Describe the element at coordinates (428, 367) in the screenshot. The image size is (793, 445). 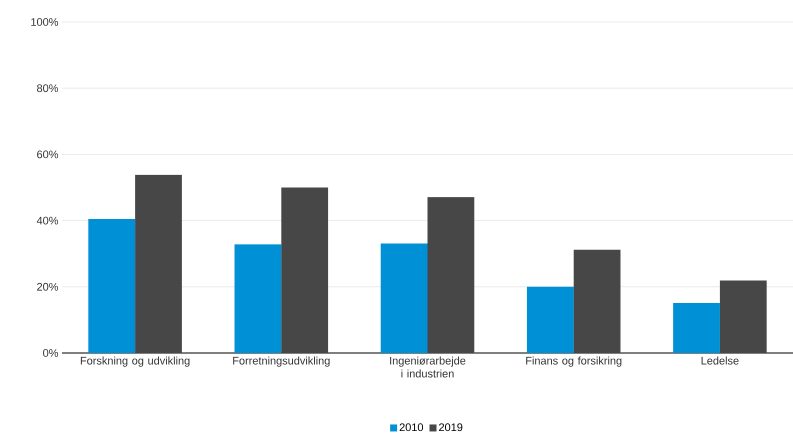
I see `x-tick-label: Ingeniørarbejde i industrien` at that location.